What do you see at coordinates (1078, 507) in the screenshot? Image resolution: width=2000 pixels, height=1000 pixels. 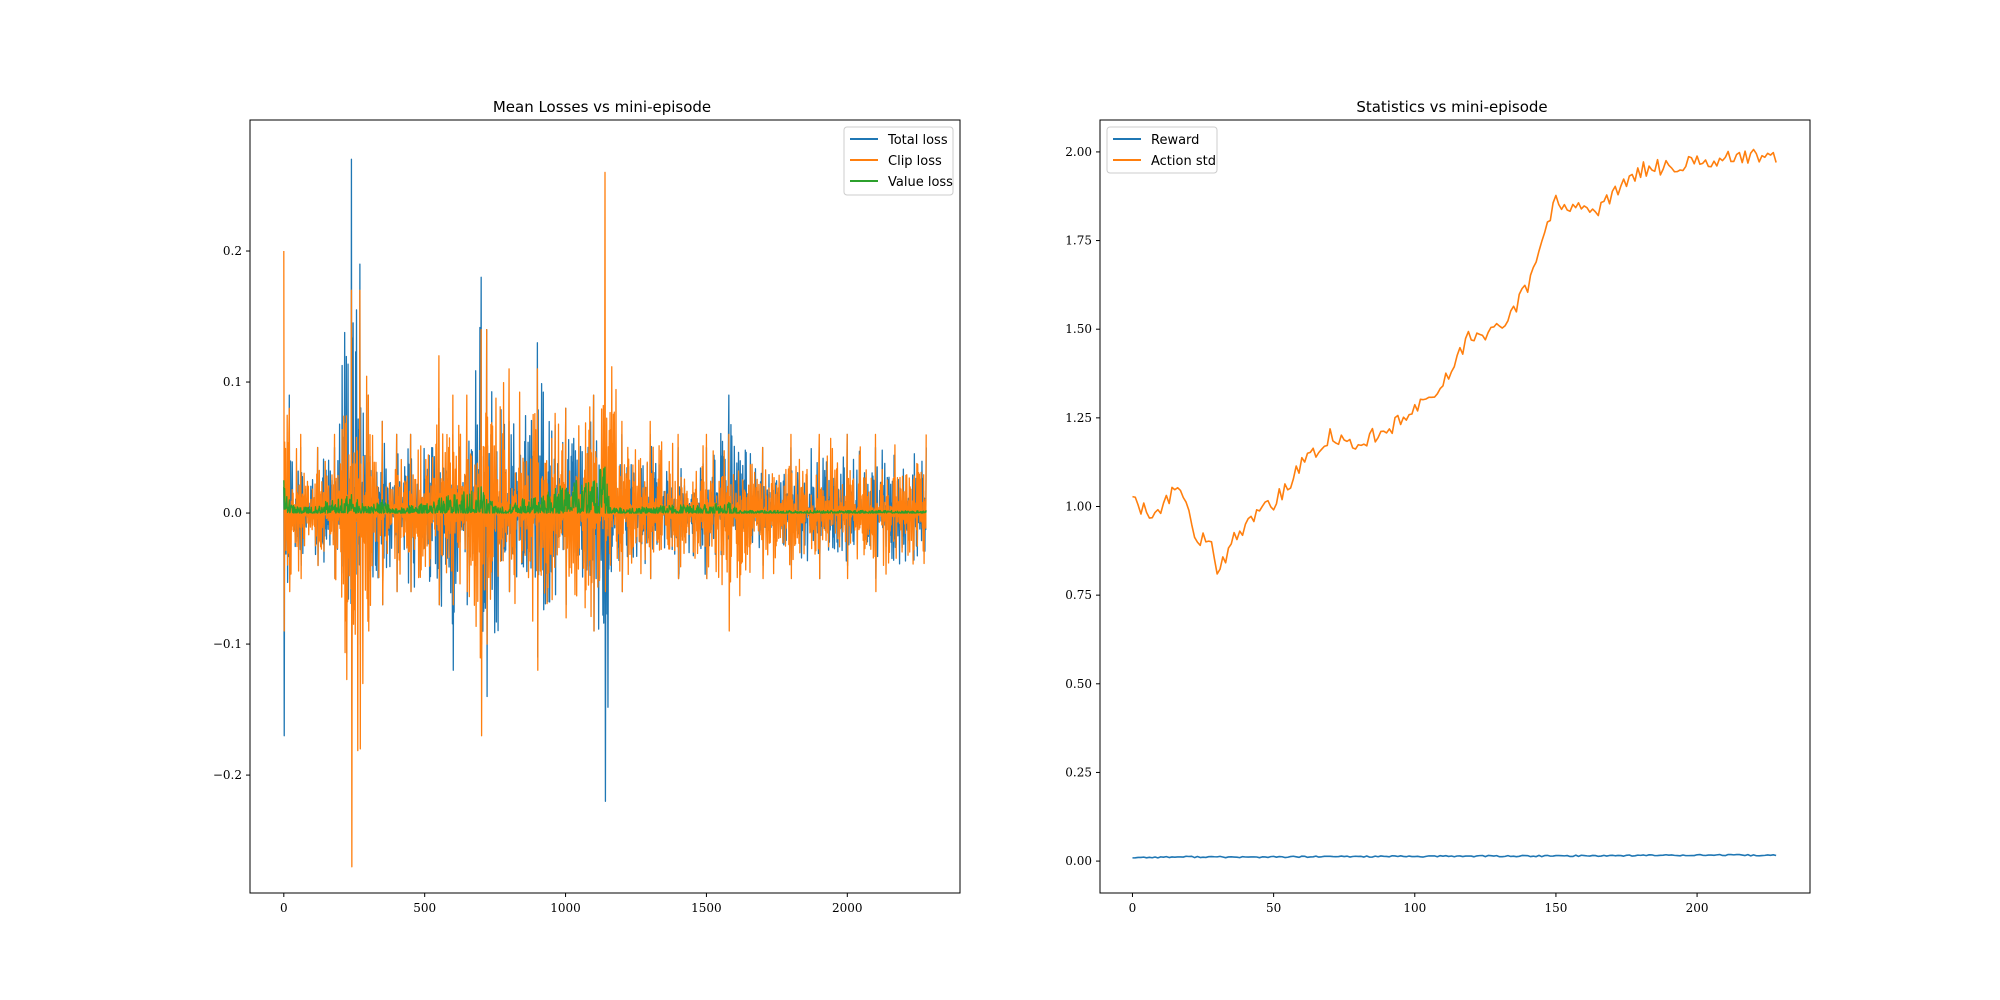 I see `y-tick-label: 1.00` at bounding box center [1078, 507].